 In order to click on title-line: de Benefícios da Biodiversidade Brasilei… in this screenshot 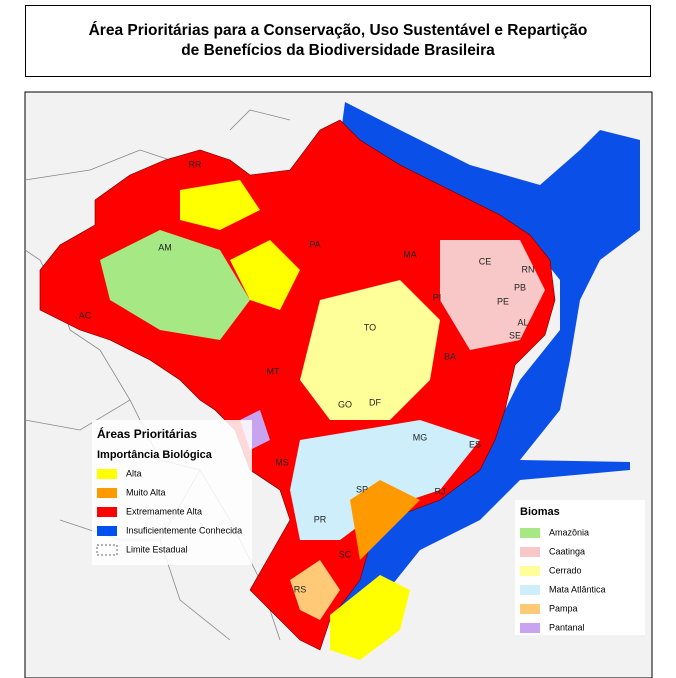, I will do `click(338, 50)`.